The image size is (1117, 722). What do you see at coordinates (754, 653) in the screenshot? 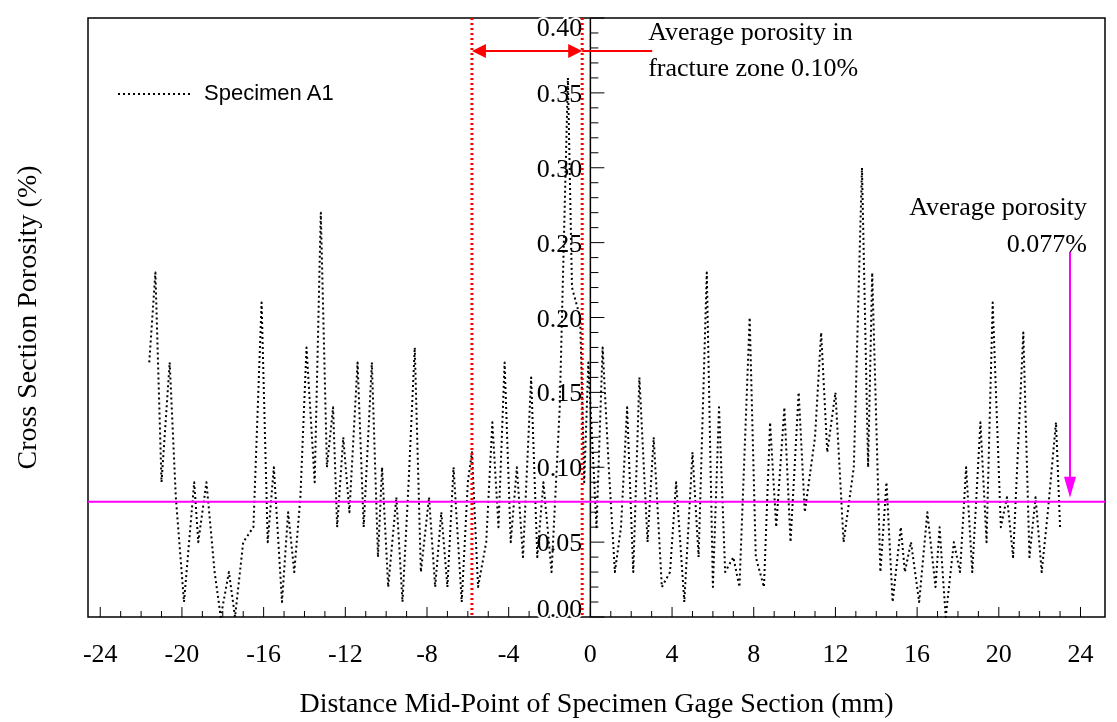
I see `x-tick-label: 8` at bounding box center [754, 653].